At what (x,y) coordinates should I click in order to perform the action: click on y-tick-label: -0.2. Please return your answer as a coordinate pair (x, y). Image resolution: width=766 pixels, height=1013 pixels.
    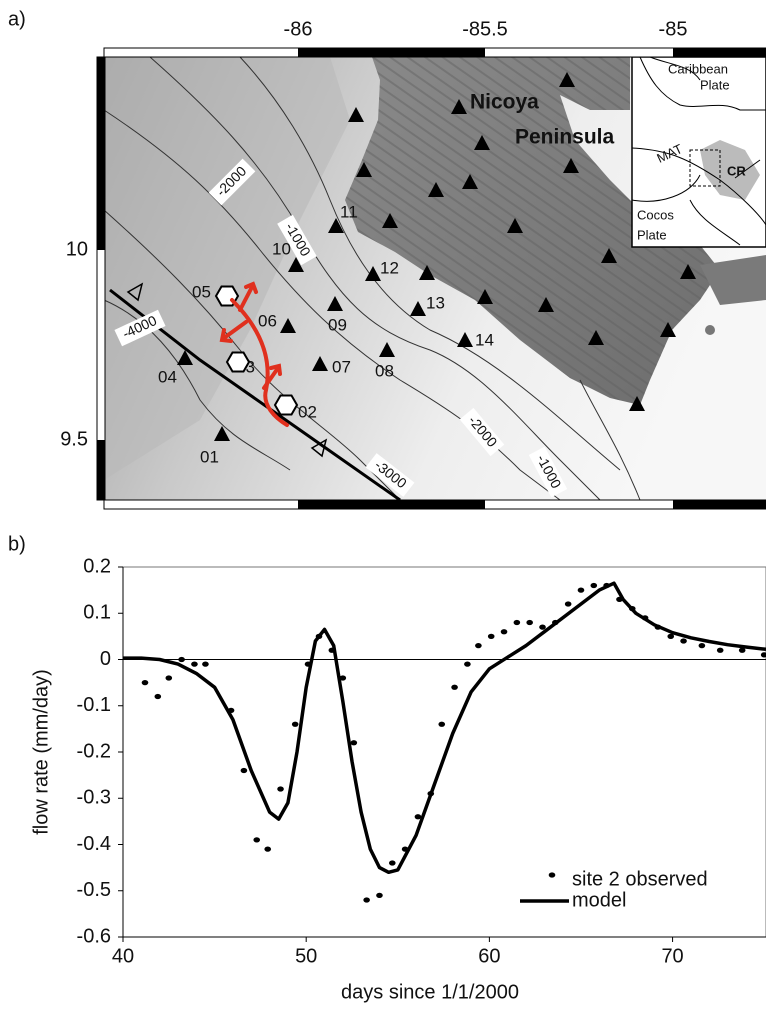
    Looking at the image, I should click on (94, 751).